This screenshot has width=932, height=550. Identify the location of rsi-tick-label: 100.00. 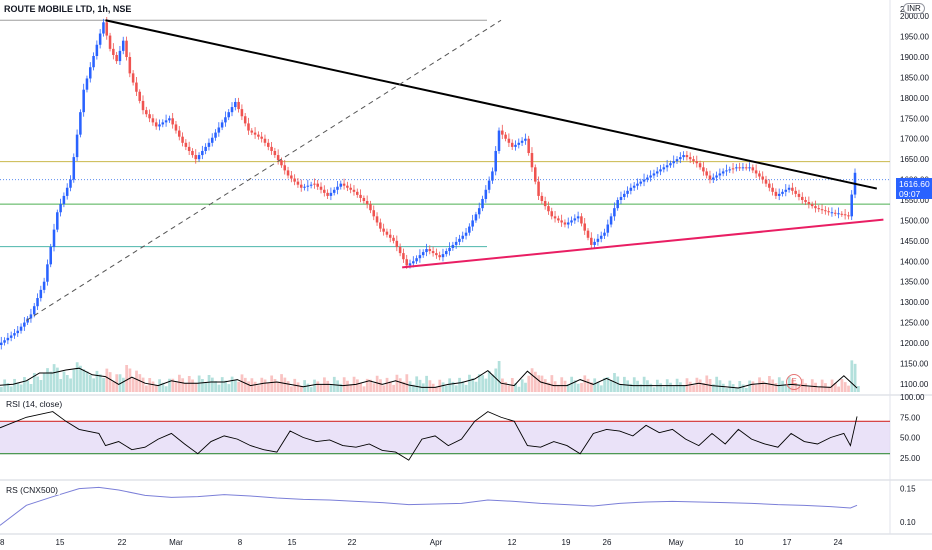
(912, 397).